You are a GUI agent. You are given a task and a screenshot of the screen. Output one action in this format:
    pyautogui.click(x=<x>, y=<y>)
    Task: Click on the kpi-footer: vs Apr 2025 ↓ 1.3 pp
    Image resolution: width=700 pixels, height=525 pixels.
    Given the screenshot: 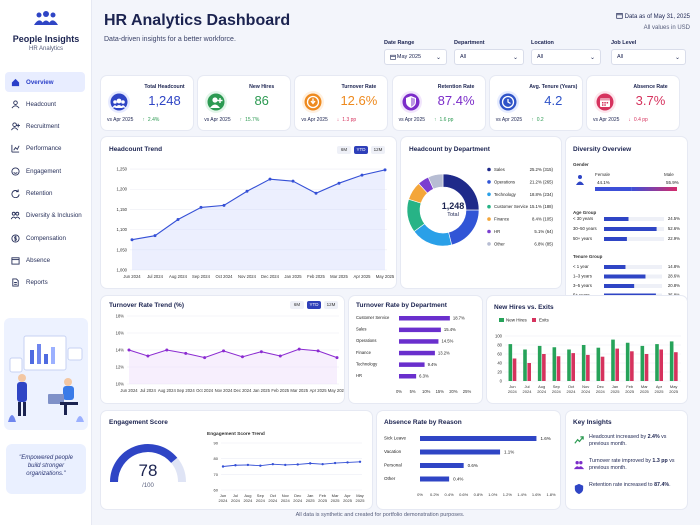 What is the action you would take?
    pyautogui.click(x=342, y=120)
    